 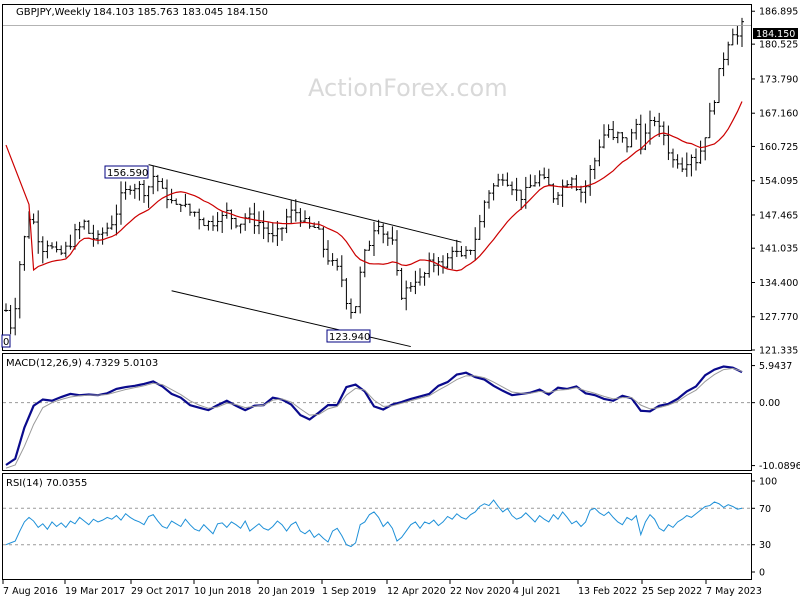 I want to click on x-tick-label: 13 Feb 2022, so click(x=607, y=591).